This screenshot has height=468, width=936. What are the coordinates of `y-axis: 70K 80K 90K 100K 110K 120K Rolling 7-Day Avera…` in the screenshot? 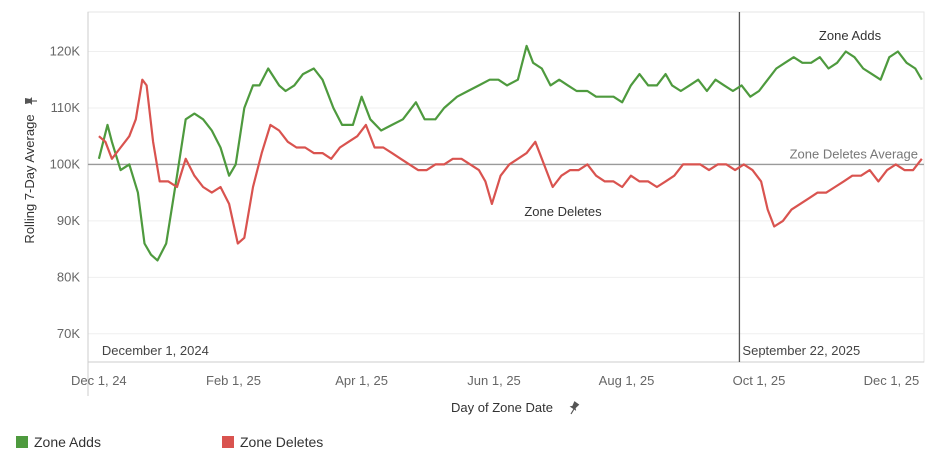 It's located at (51, 192).